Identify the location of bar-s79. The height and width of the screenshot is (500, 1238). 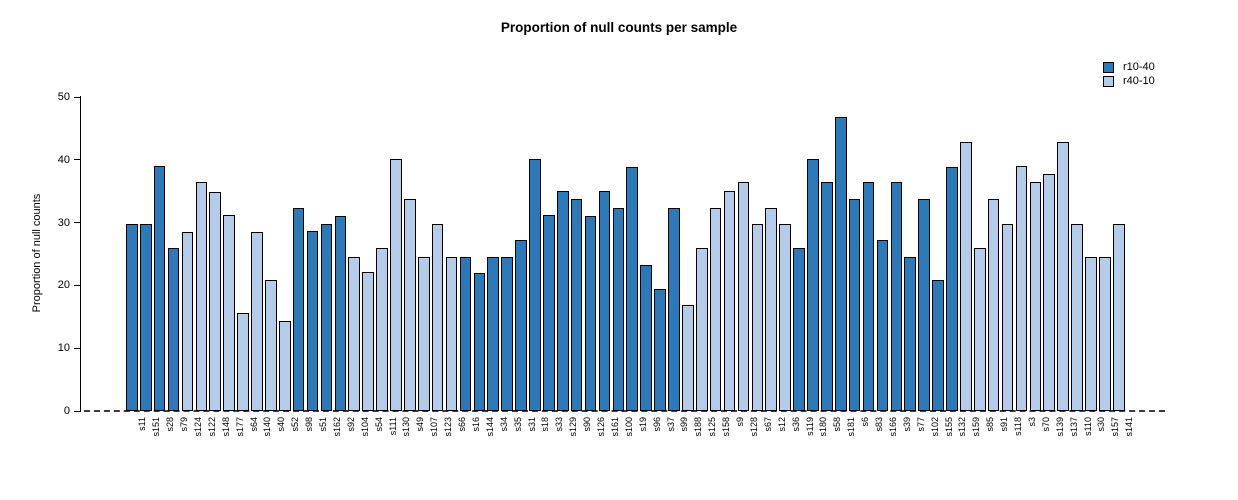
(173, 329).